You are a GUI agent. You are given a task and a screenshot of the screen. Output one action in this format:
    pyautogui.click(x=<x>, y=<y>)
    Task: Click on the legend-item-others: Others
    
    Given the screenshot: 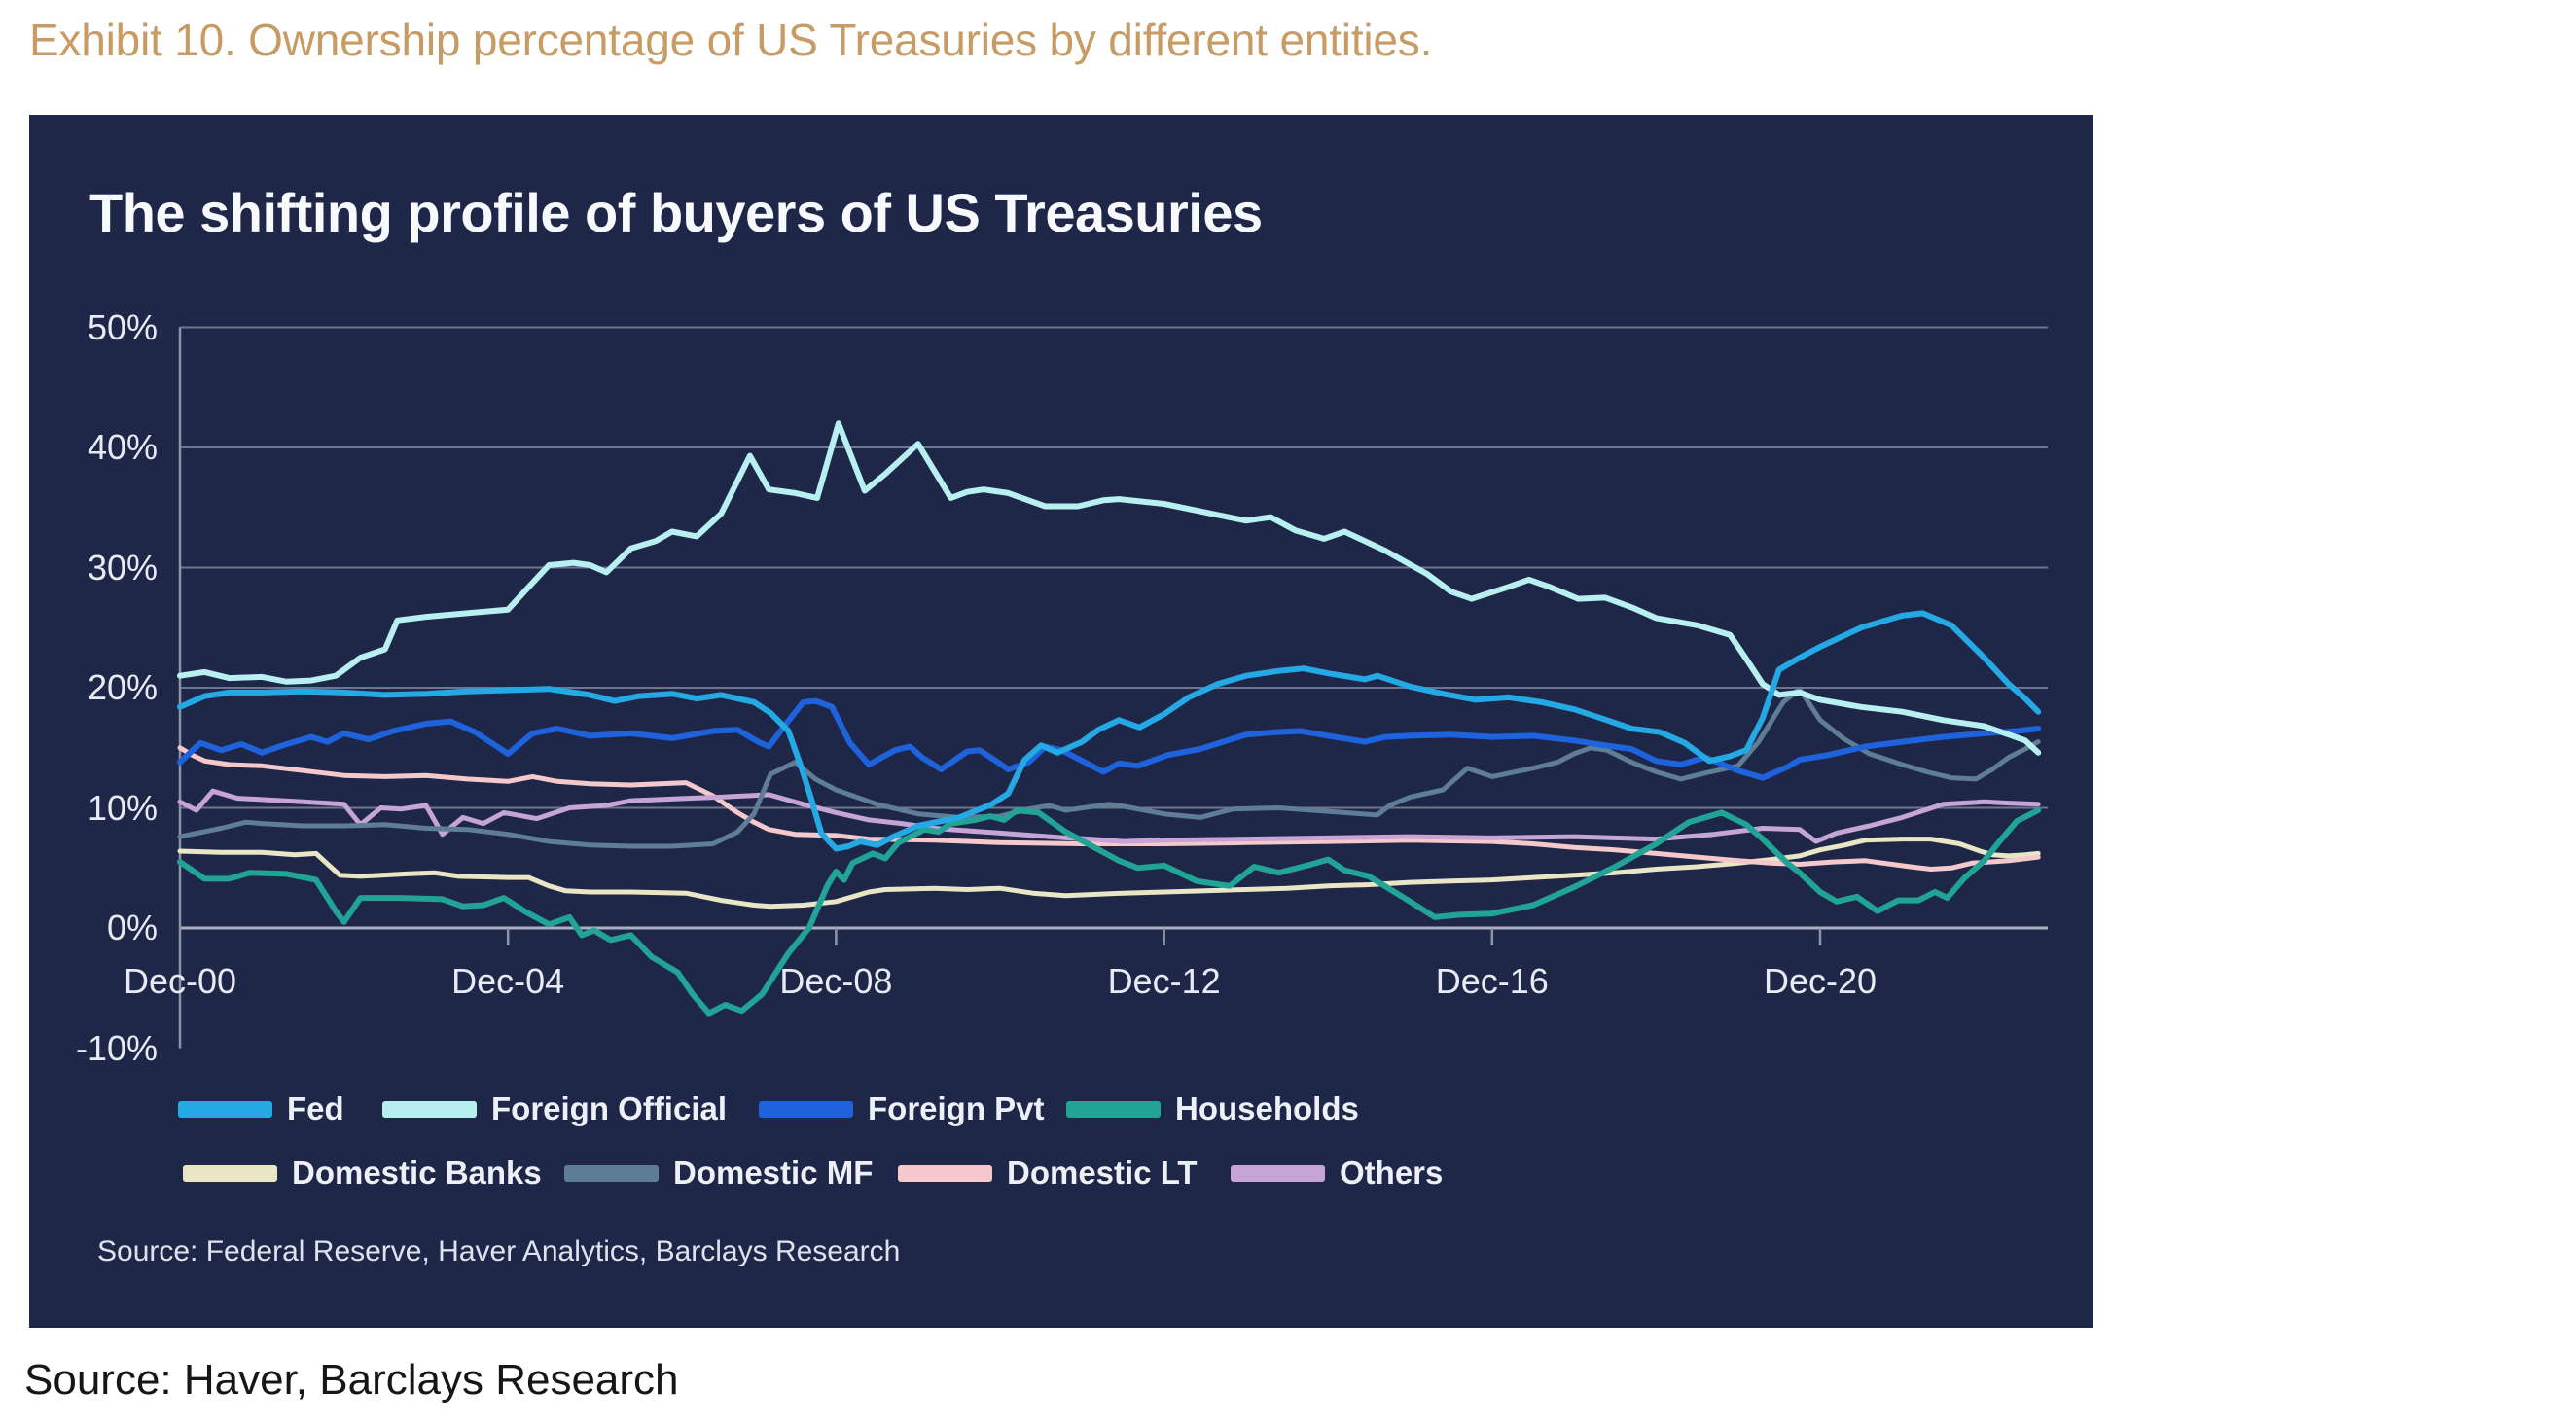 What is the action you would take?
    pyautogui.click(x=1337, y=1173)
    